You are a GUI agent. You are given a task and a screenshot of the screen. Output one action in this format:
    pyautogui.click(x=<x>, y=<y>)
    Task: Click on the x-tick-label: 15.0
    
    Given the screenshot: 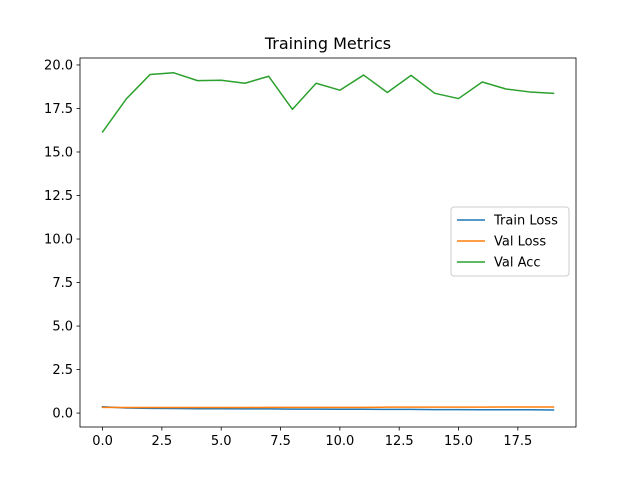 What is the action you would take?
    pyautogui.click(x=458, y=441)
    